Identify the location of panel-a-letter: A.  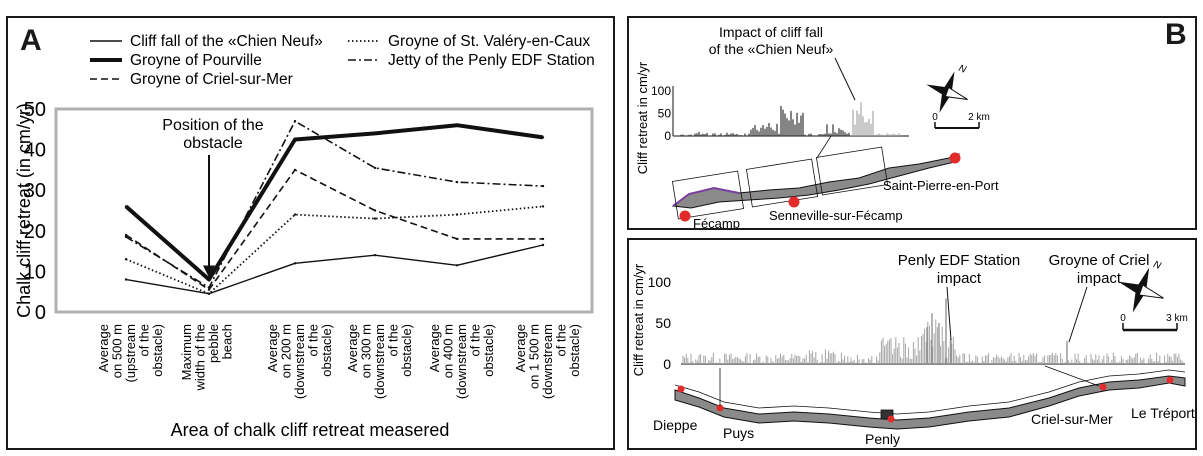
(31, 40).